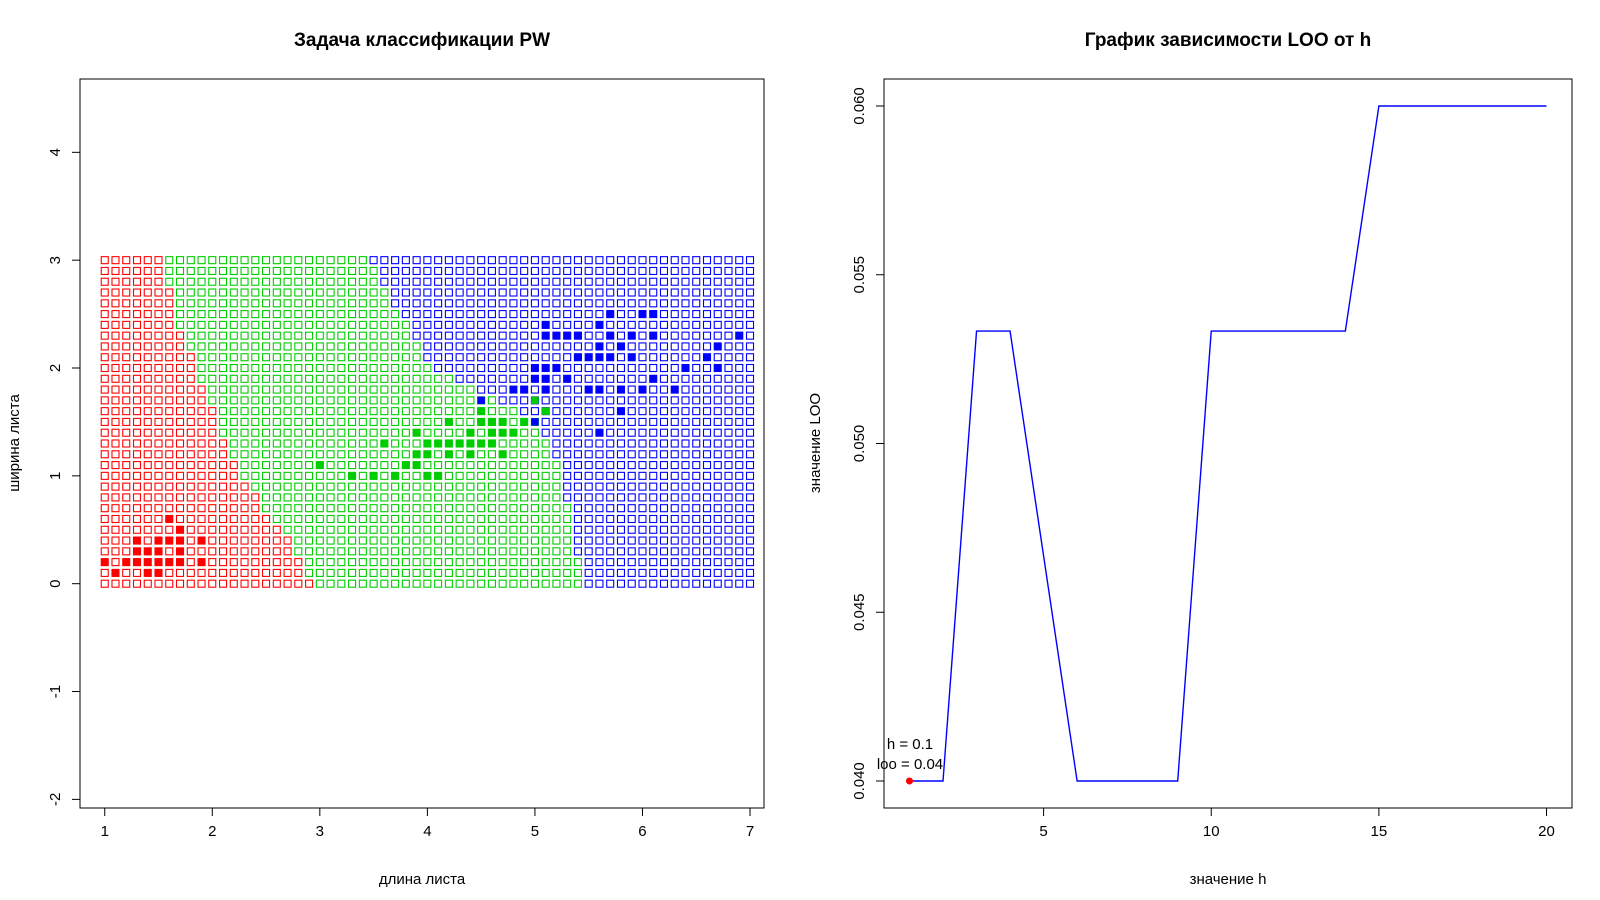 This screenshot has height=900, width=1600. I want to click on training-point-virginica, so click(621, 389).